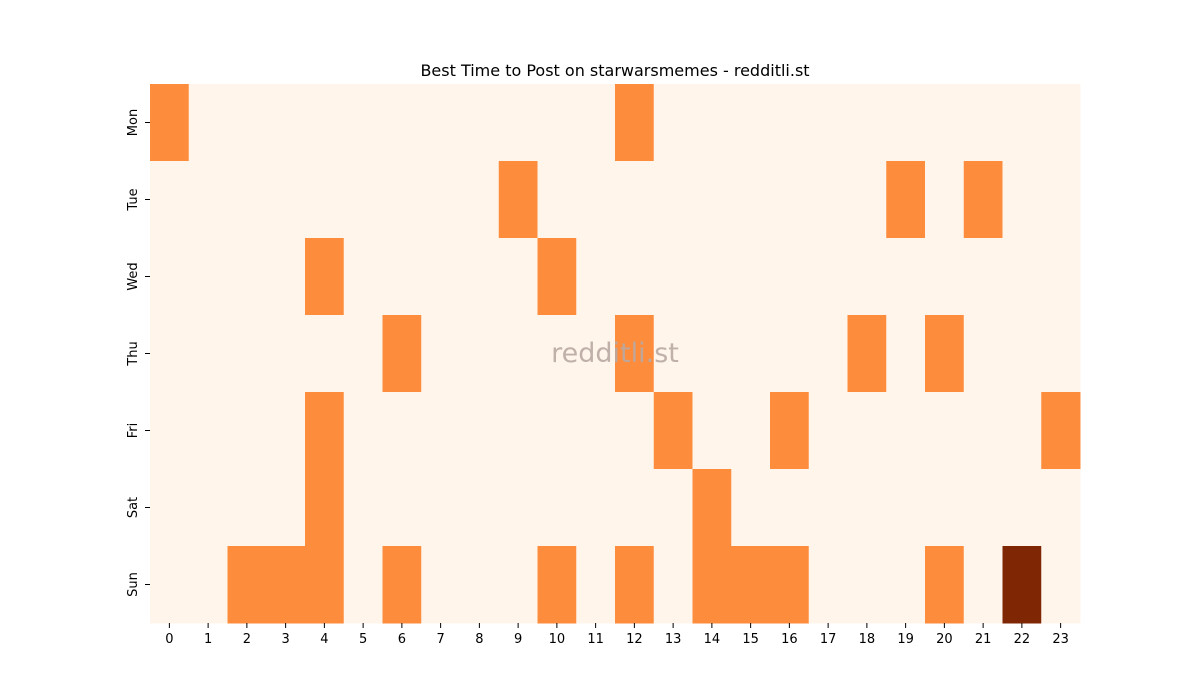 This screenshot has width=1200, height=700. Describe the element at coordinates (634, 639) in the screenshot. I see `x-tick-label: 12` at that location.